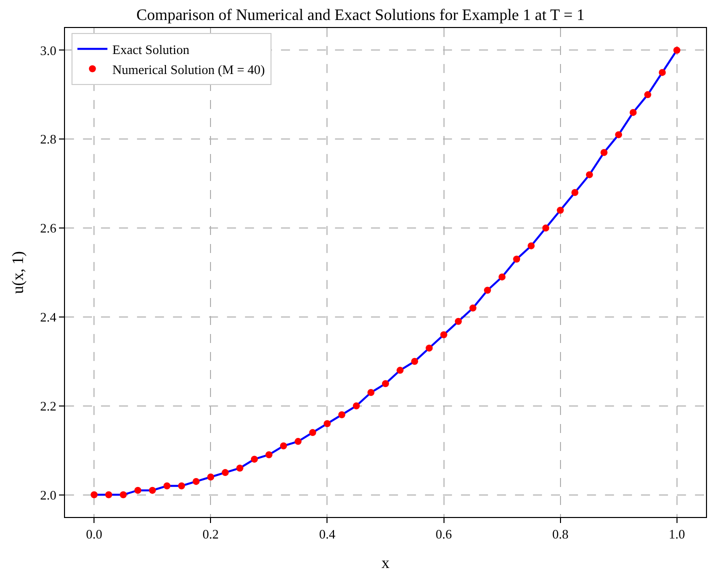  What do you see at coordinates (94, 534) in the screenshot?
I see `x-tick-label: 0.0` at bounding box center [94, 534].